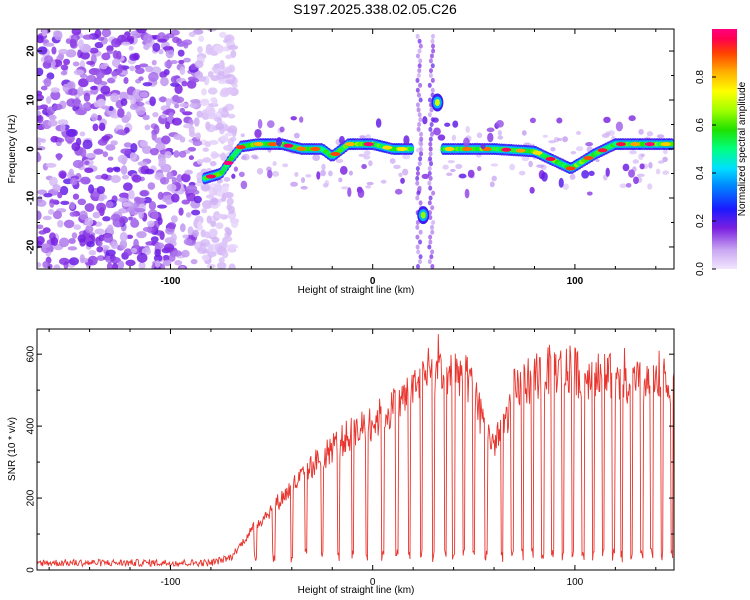  What do you see at coordinates (671, 144) in the screenshot?
I see `ridge-core` at bounding box center [671, 144].